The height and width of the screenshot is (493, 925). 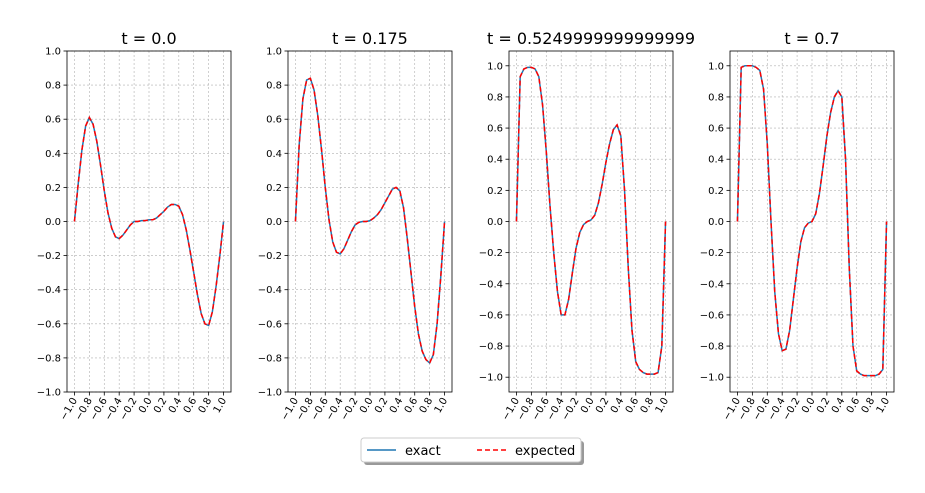 I want to click on legend: exact expected, so click(x=472, y=451).